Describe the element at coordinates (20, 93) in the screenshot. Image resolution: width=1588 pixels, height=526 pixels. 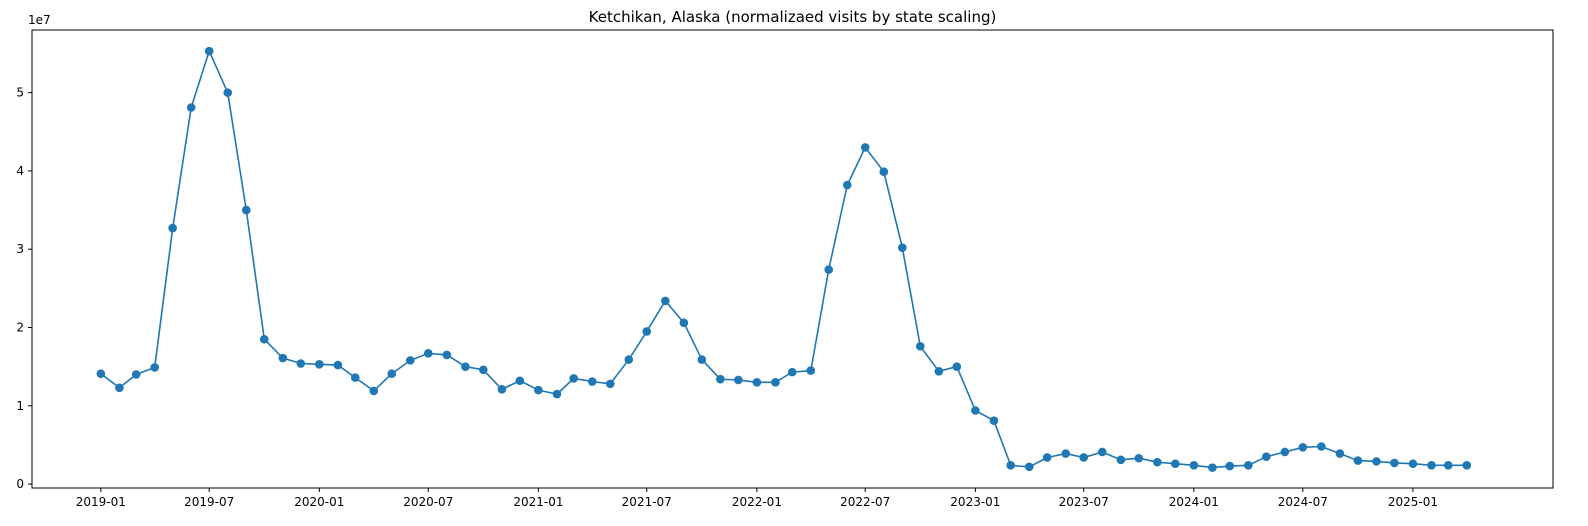
I see `y-tick-label: 5` at that location.